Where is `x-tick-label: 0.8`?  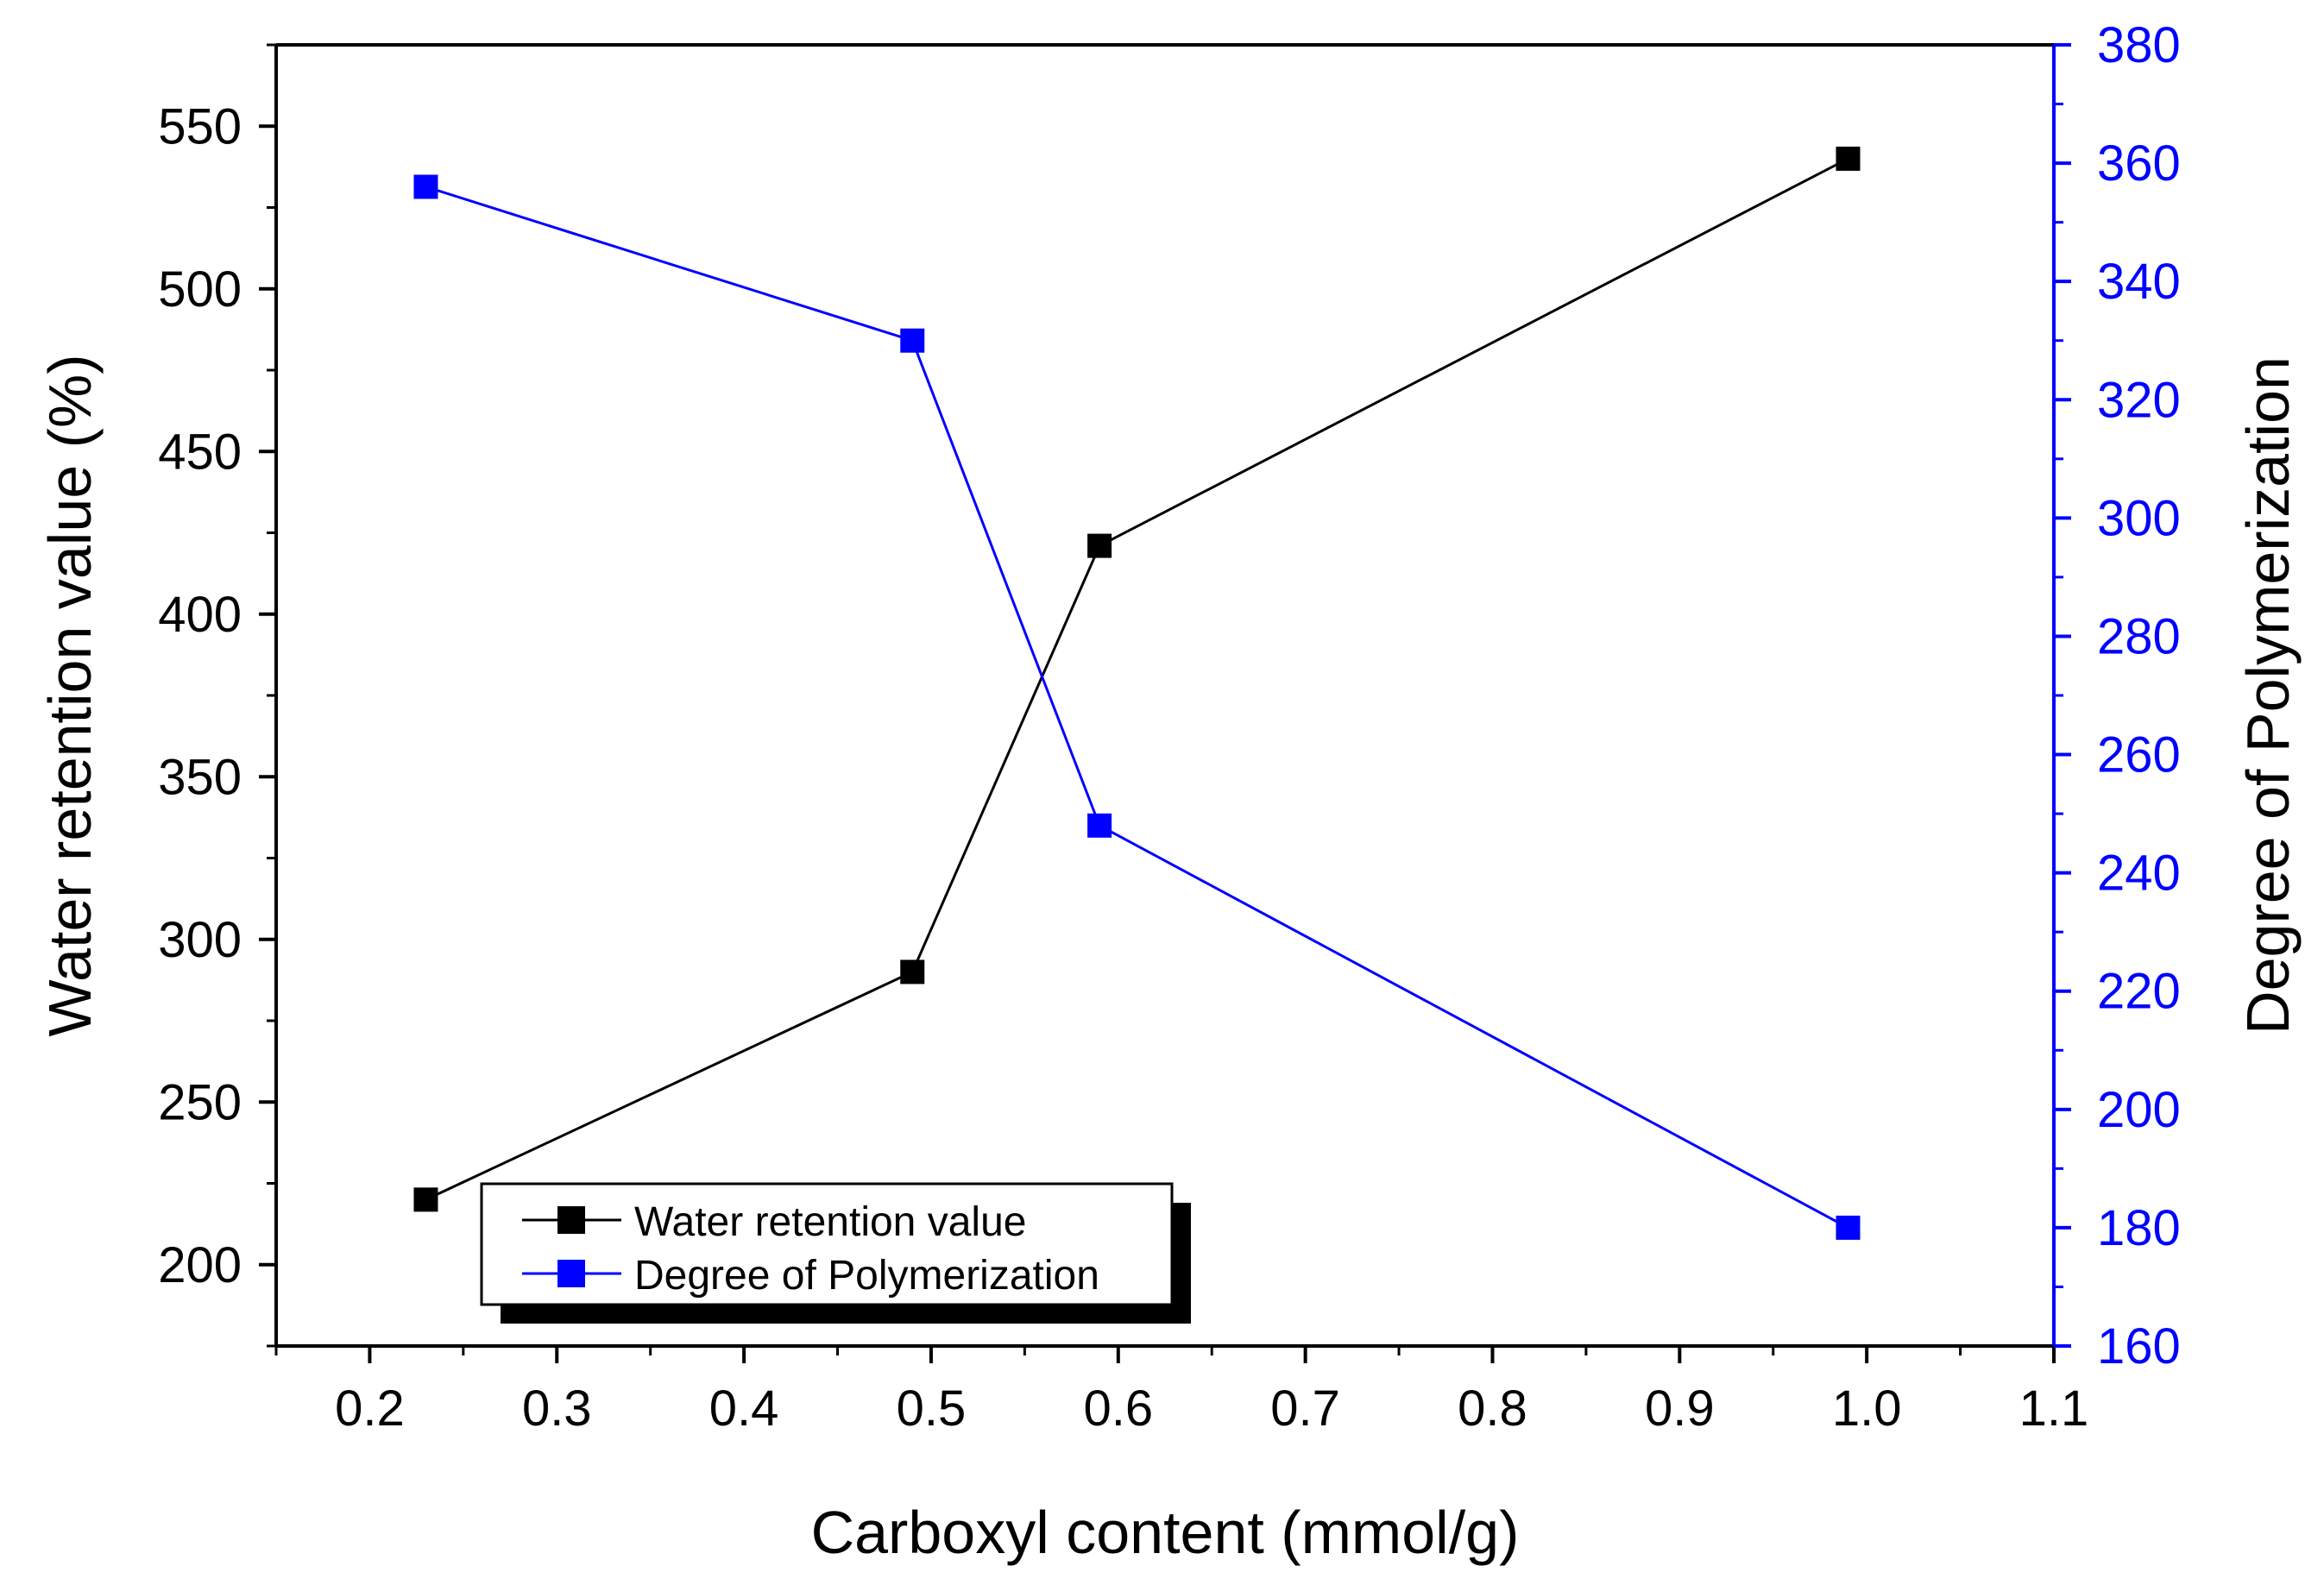 x-tick-label: 0.8 is located at coordinates (1492, 1409).